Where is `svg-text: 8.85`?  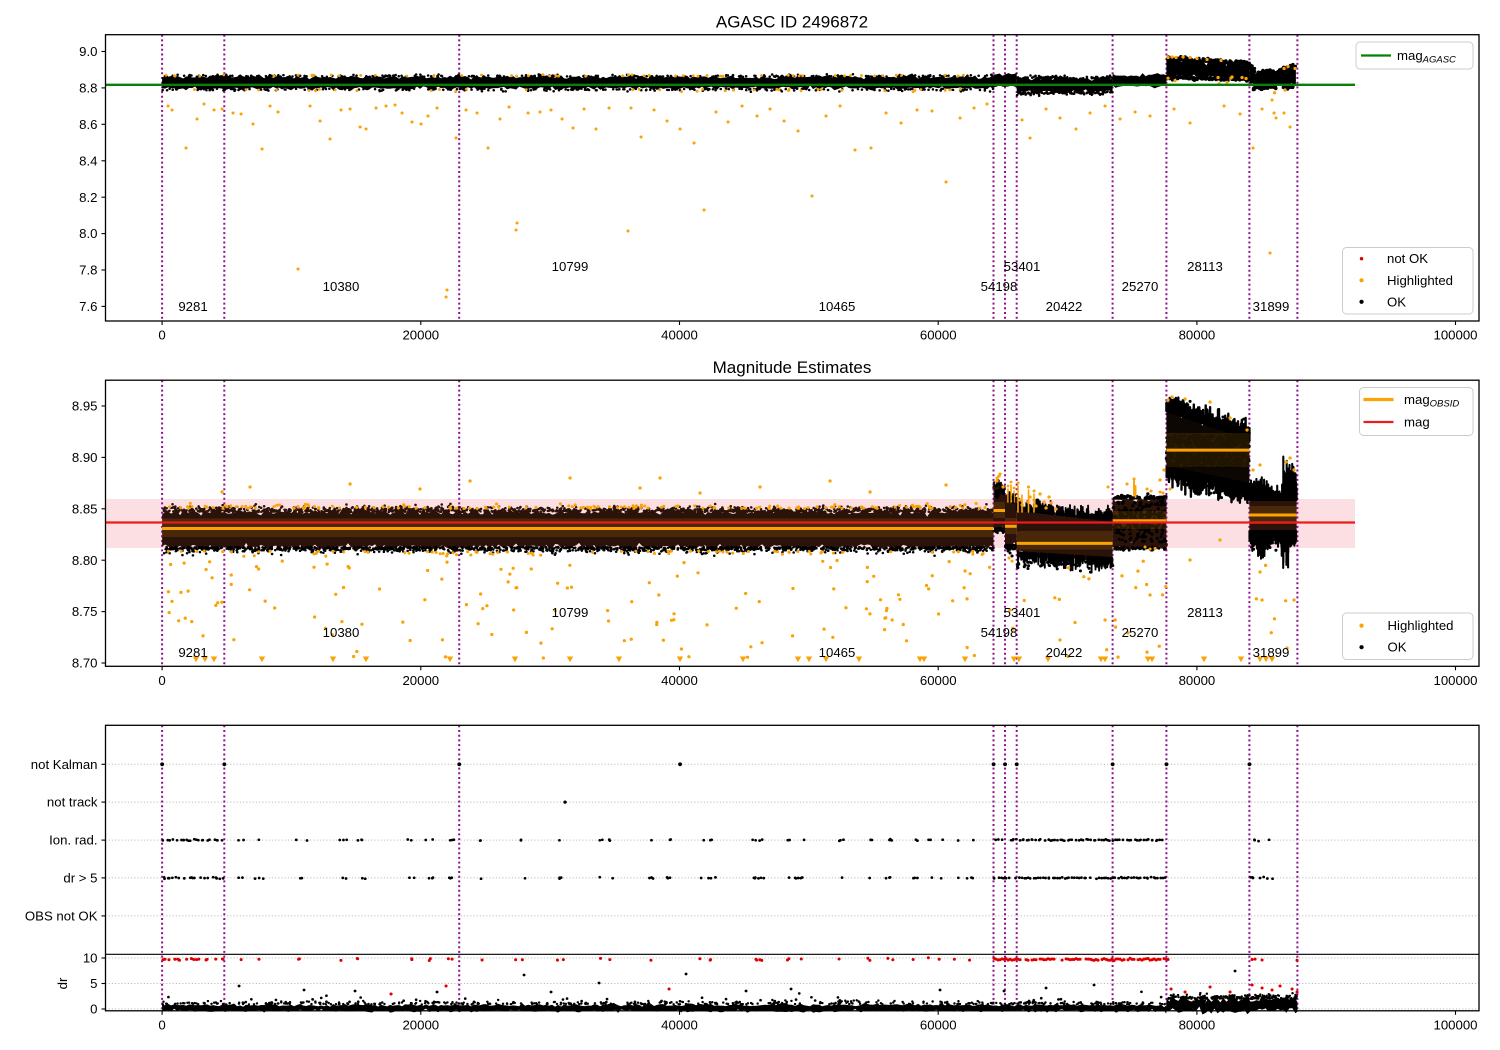 svg-text: 8.85 is located at coordinates (85, 508).